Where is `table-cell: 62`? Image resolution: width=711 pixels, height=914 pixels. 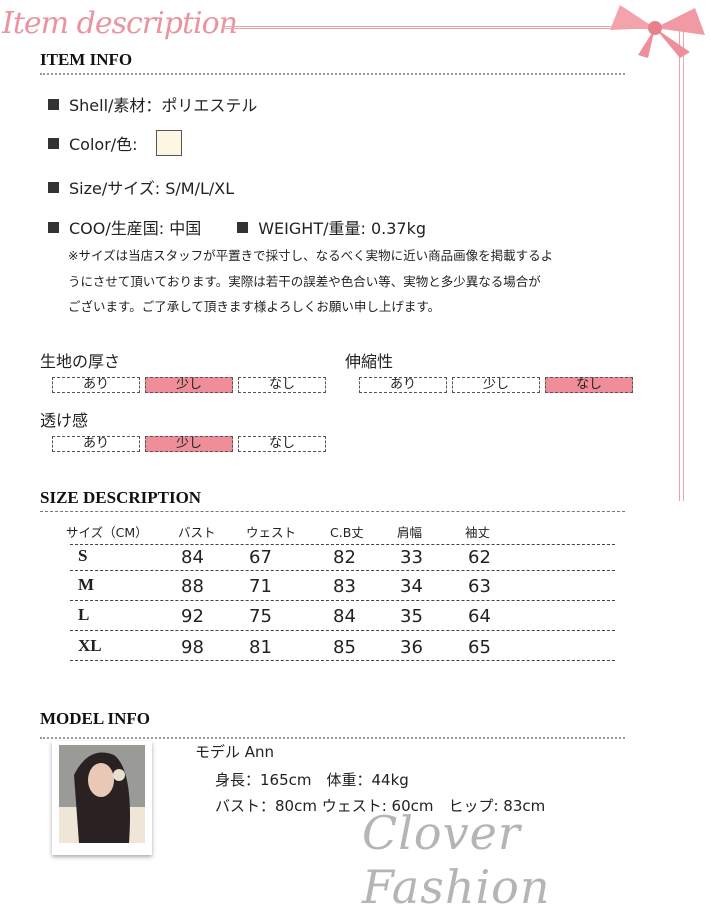
table-cell: 62 is located at coordinates (479, 557).